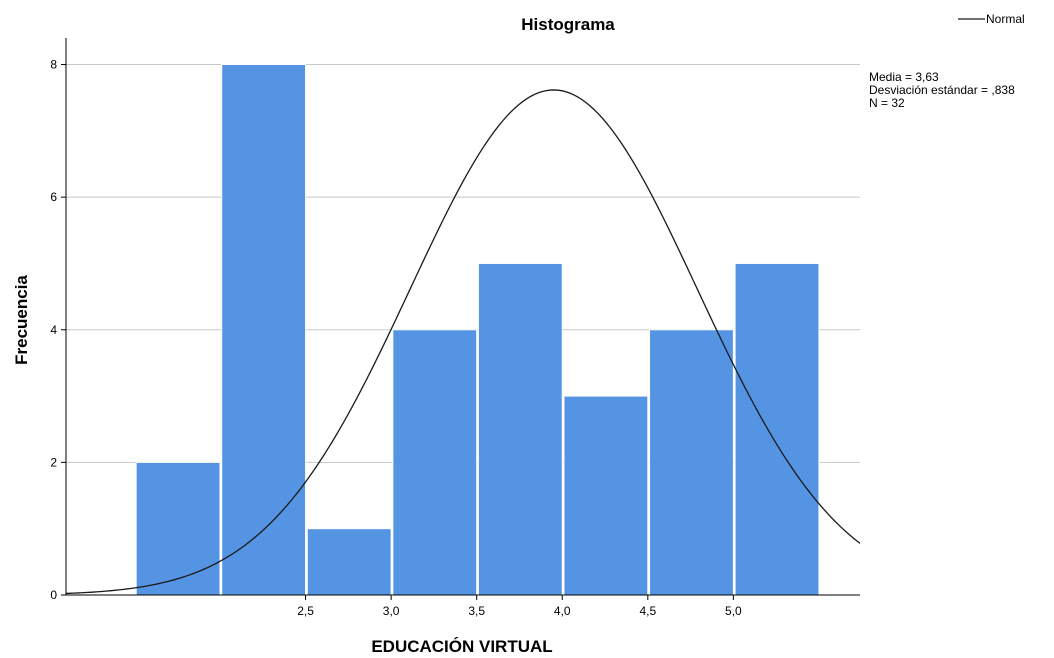 This screenshot has height=658, width=1054. What do you see at coordinates (733, 611) in the screenshot?
I see `x-tick-label: 5,0` at bounding box center [733, 611].